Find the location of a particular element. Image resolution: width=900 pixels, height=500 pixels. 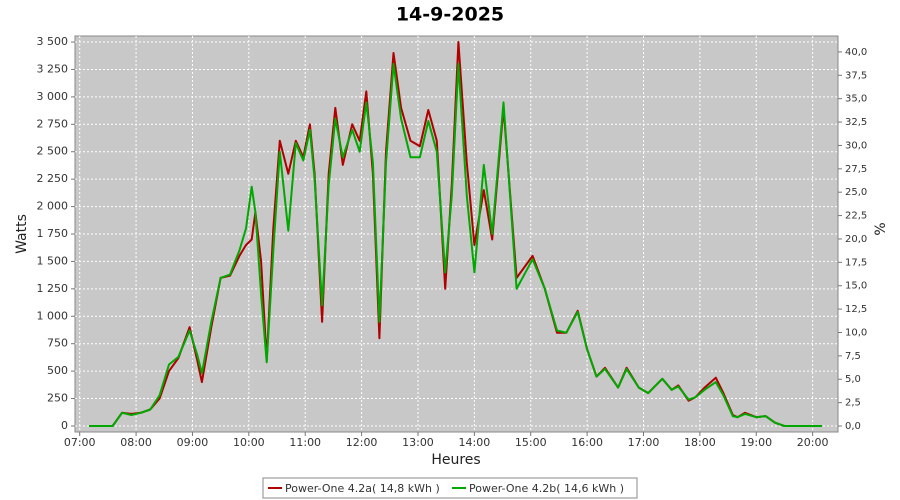

x-tick-label: 15:00 is located at coordinates (531, 442).